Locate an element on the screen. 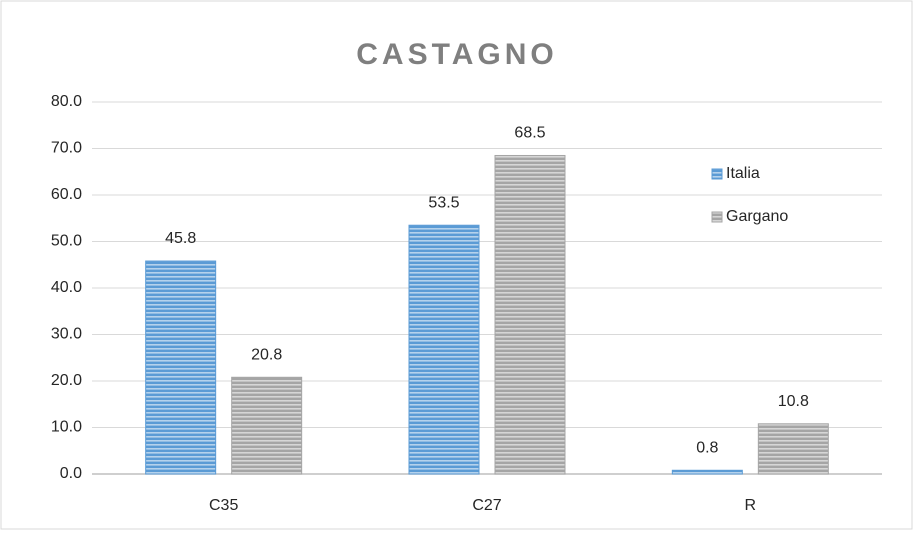 The image size is (913, 535). y-tick-label: 70.0 is located at coordinates (66, 148).